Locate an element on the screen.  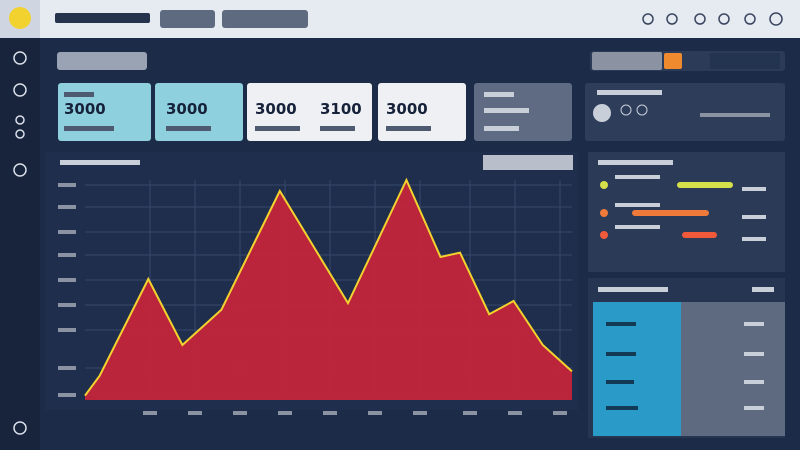
chart-filter is located at coordinates (528, 162).